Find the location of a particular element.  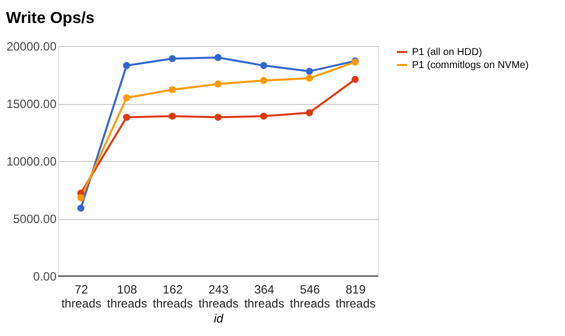

chart-title: Write Ops/s is located at coordinates (50, 18).